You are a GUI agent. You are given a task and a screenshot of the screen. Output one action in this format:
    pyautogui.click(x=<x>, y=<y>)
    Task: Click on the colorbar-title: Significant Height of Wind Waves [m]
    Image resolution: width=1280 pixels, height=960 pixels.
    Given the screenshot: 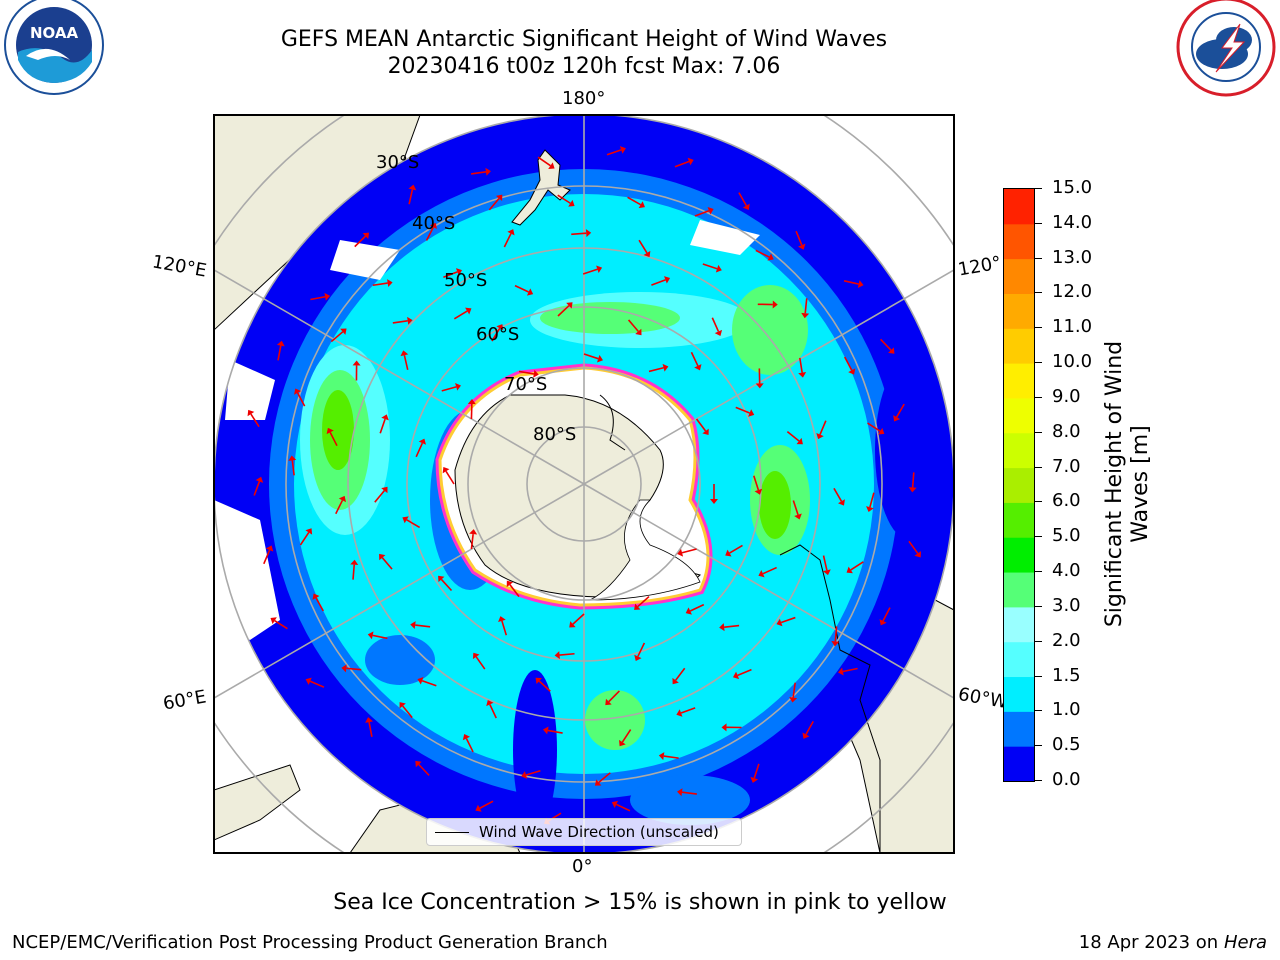 What is the action you would take?
    pyautogui.click(x=1128, y=484)
    